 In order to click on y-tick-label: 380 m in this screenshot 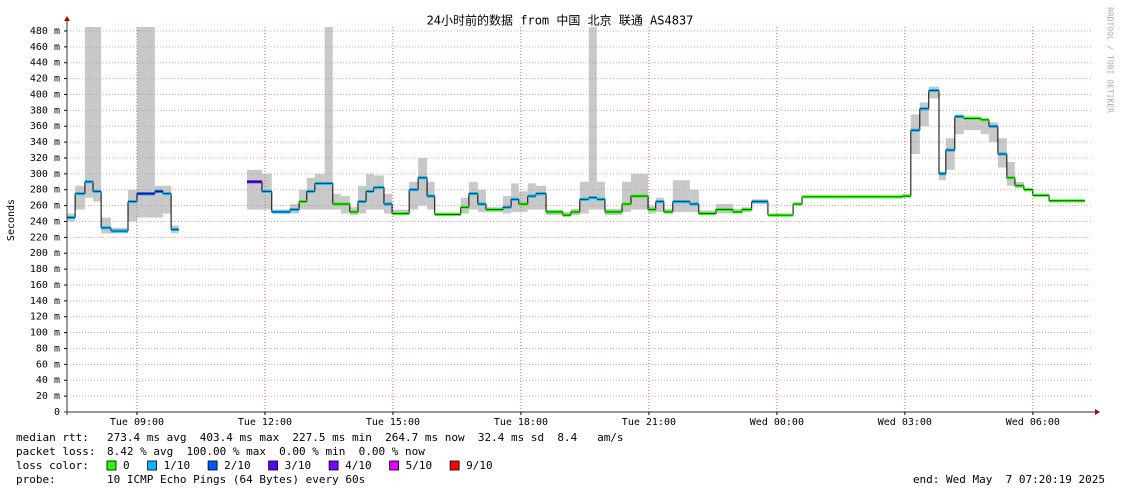, I will do `click(45, 110)`.